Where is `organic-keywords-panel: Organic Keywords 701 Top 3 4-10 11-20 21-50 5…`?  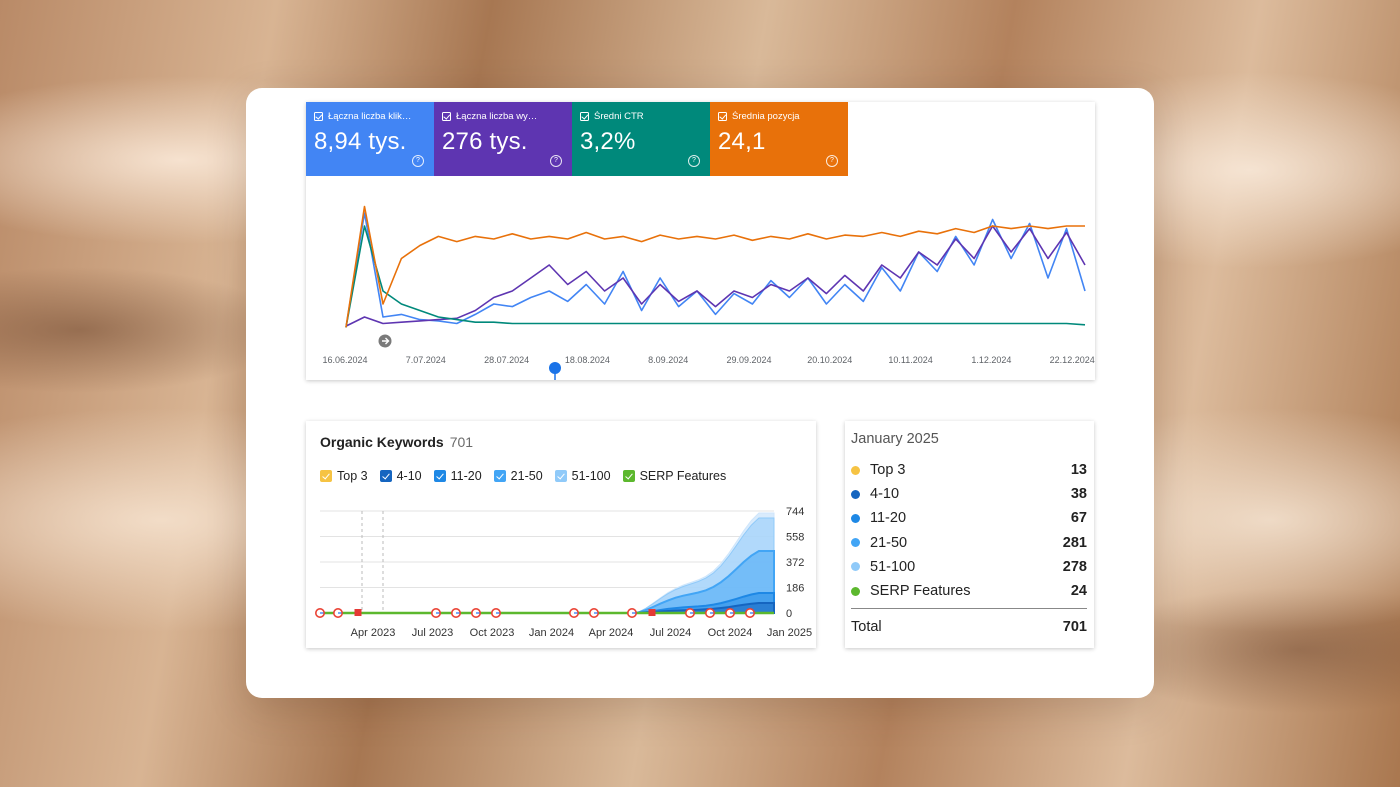
organic-keywords-panel: Organic Keywords 701 Top 3 4-10 11-20 21-50 5… is located at coordinates (561, 534).